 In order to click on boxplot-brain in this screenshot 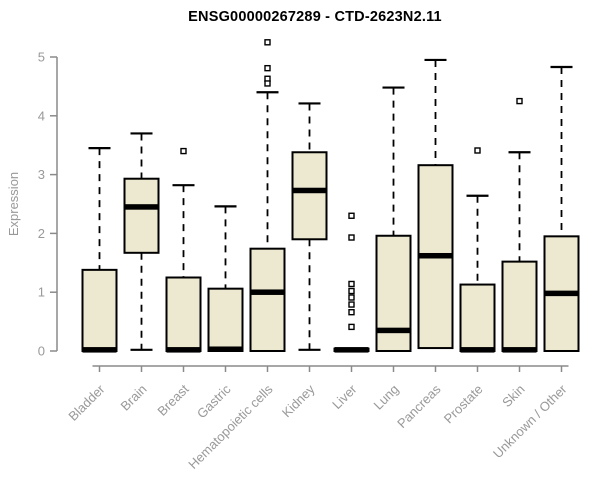, I will do `click(141, 241)`.